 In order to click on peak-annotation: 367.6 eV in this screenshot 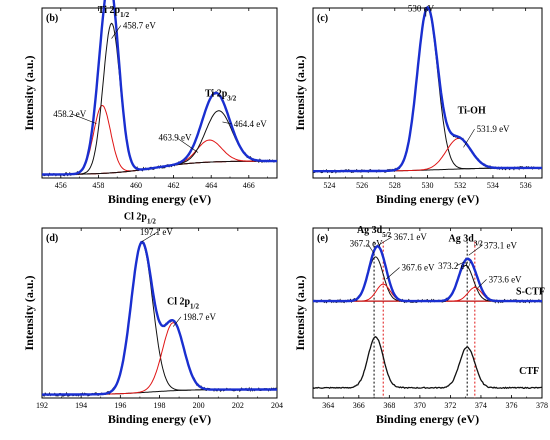, I will do `click(418, 268)`.